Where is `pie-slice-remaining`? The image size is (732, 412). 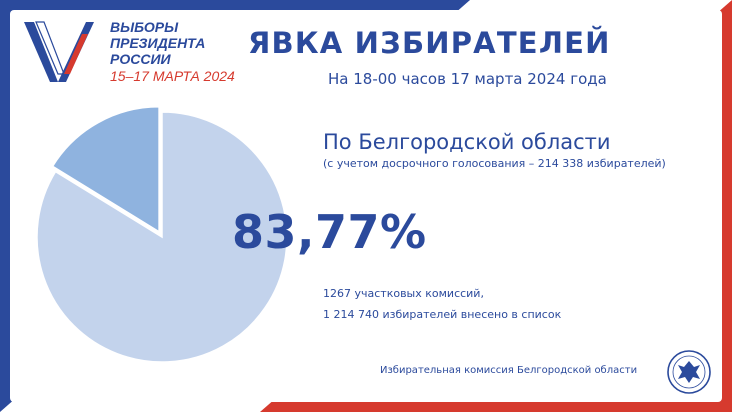 pie-slice-remaining is located at coordinates (105, 170).